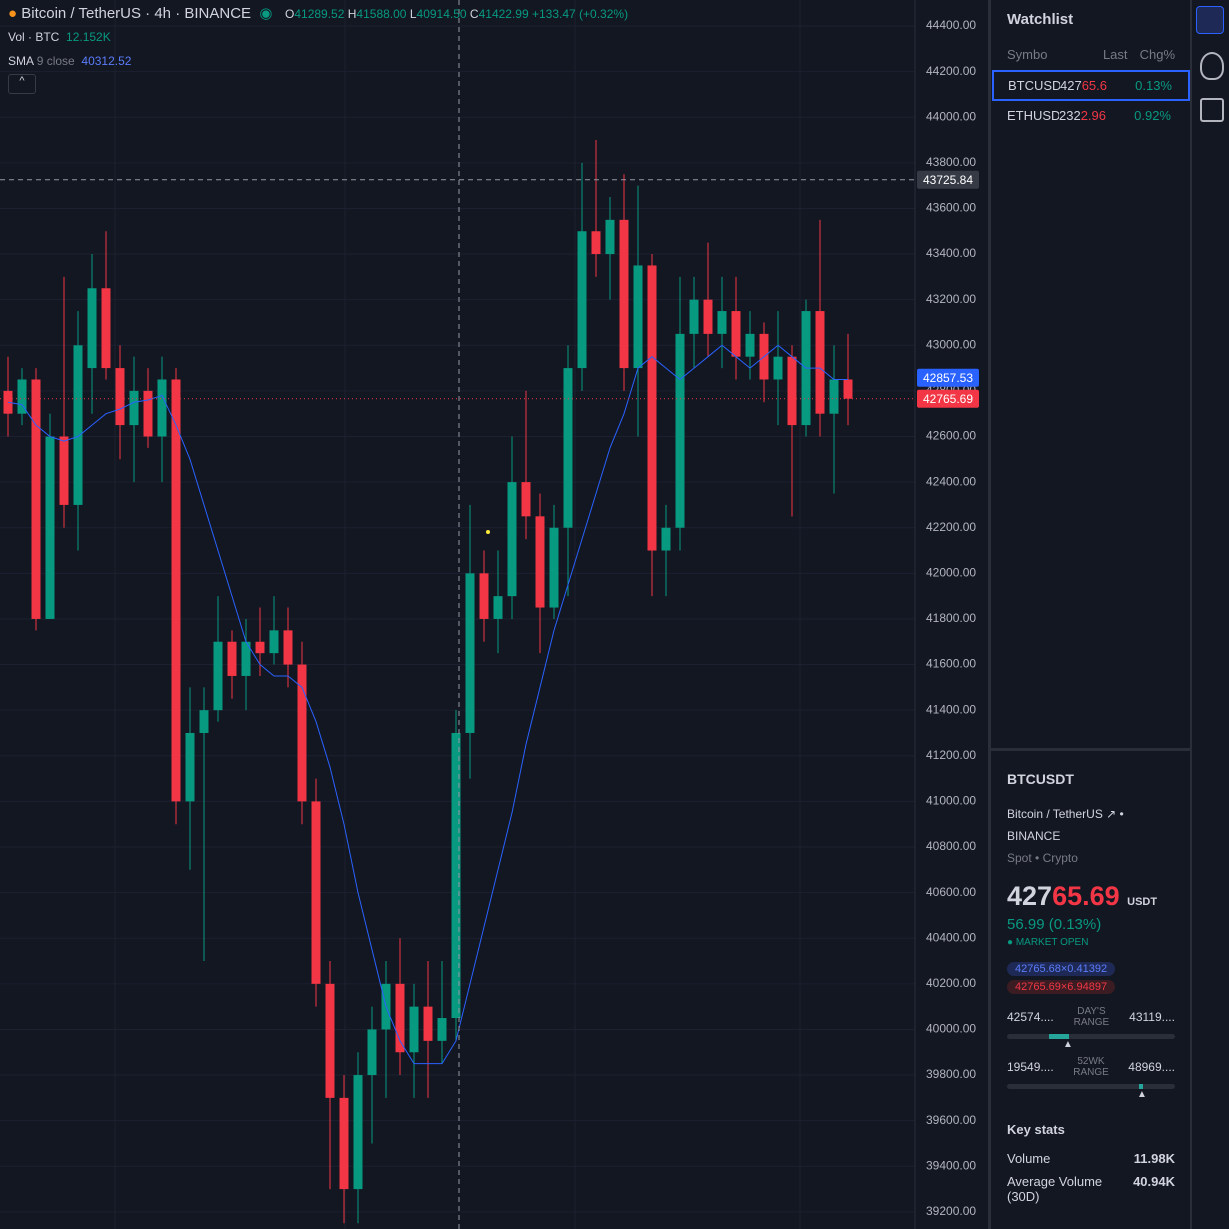  I want to click on calendar-icon, so click(1212, 110).